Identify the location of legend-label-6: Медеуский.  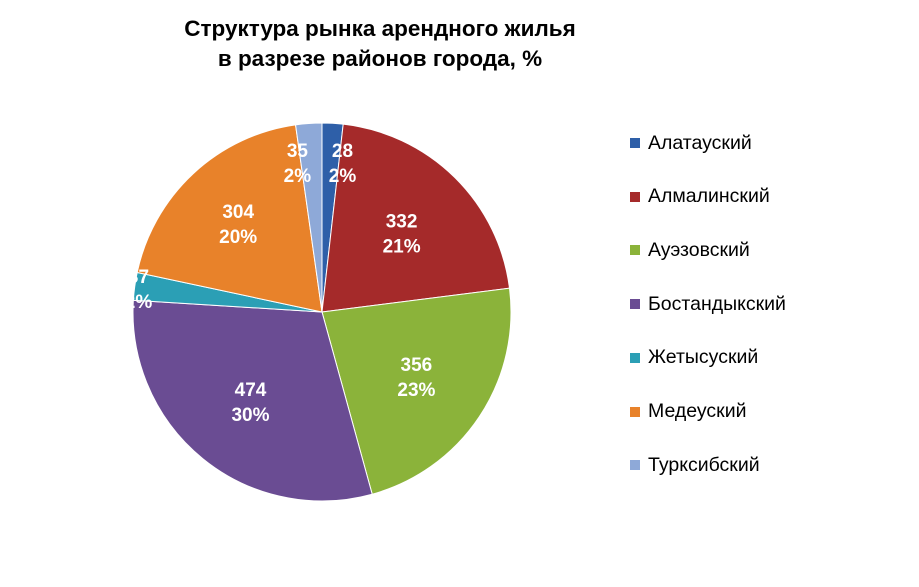
(697, 411).